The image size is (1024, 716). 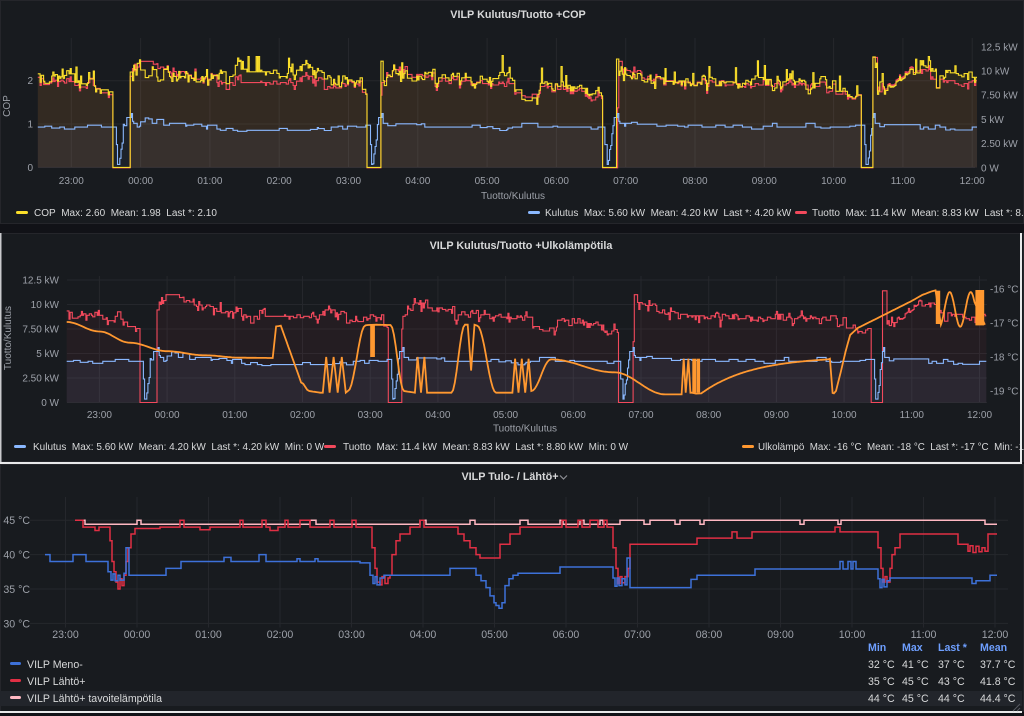 What do you see at coordinates (125, 213) in the screenshot?
I see `svg-text:COP Max: 2.60 Mean: 1.98 La: COP Max: 2.60 Mean: 1.98 Last *: 2.10` at bounding box center [125, 213].